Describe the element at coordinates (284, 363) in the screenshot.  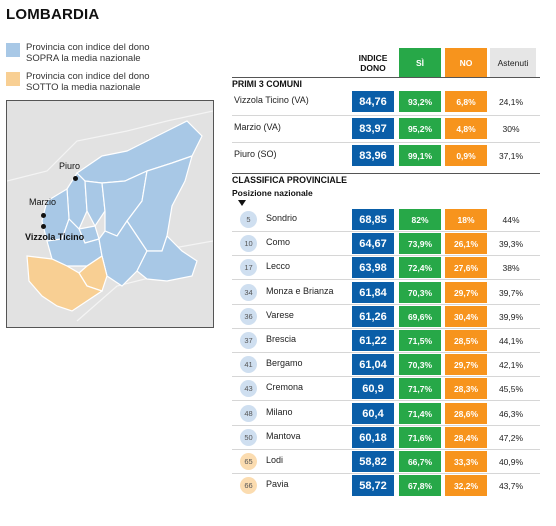
I see `province-name: Bergamo` at that location.